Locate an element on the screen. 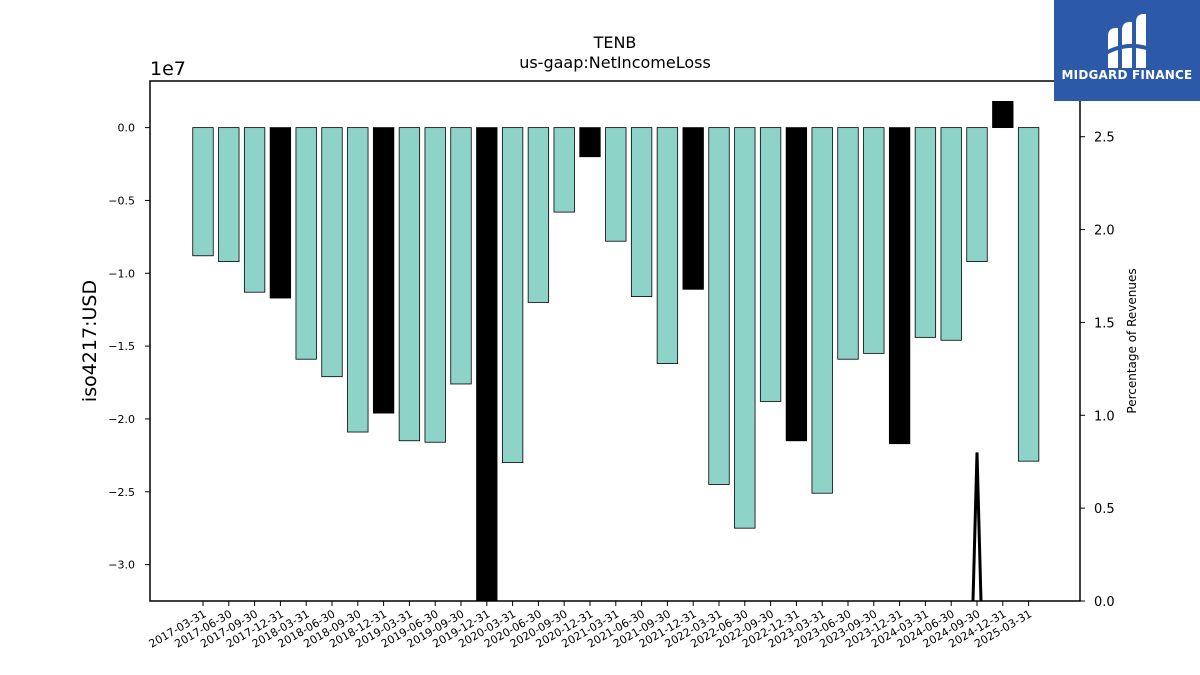 The image size is (1200, 675). logo-text: MIDGARD FINANCE is located at coordinates (1127, 75).